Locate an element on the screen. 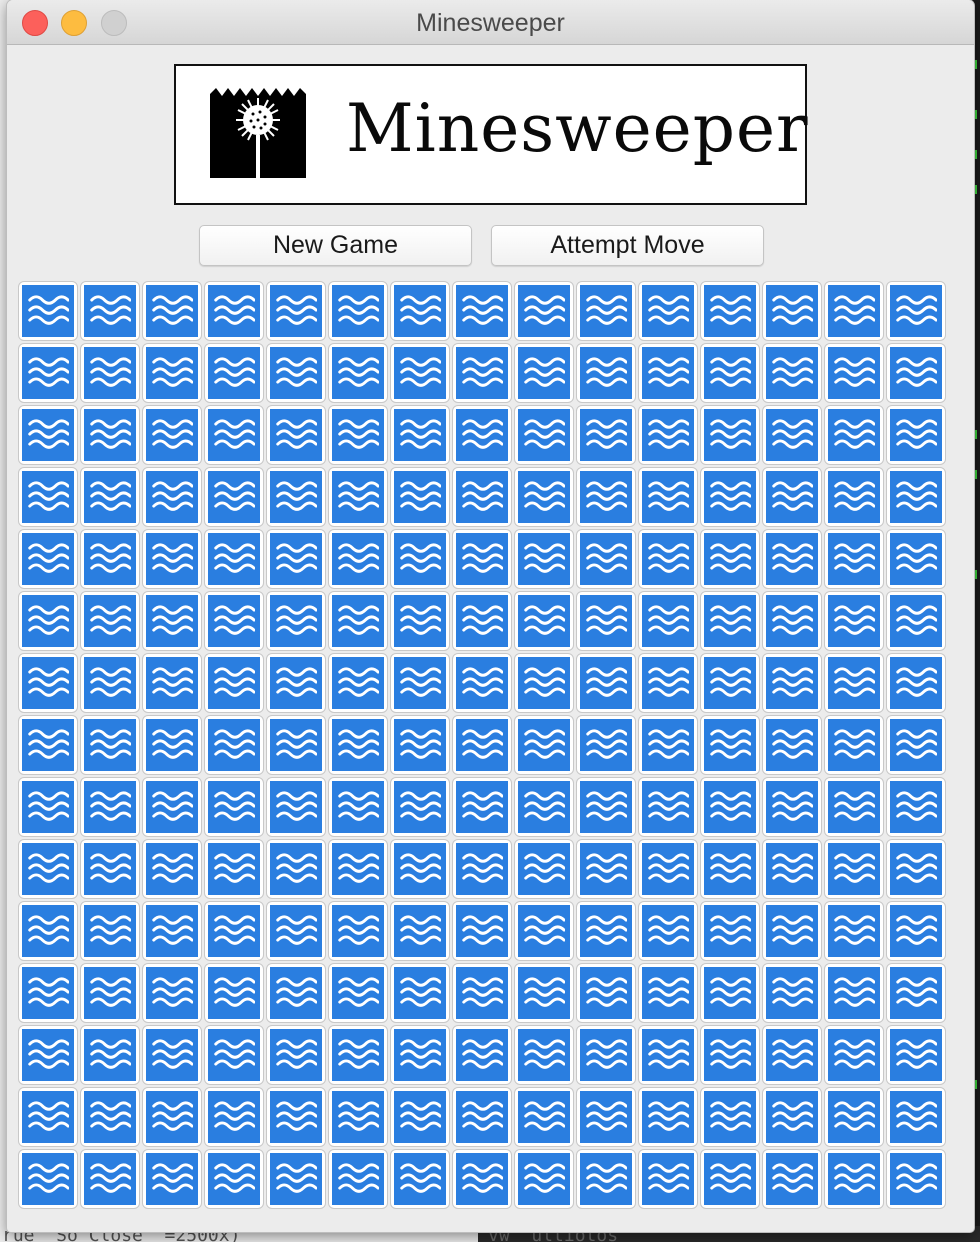 This screenshot has width=980, height=1242. new-game-button: New Game is located at coordinates (335, 245).